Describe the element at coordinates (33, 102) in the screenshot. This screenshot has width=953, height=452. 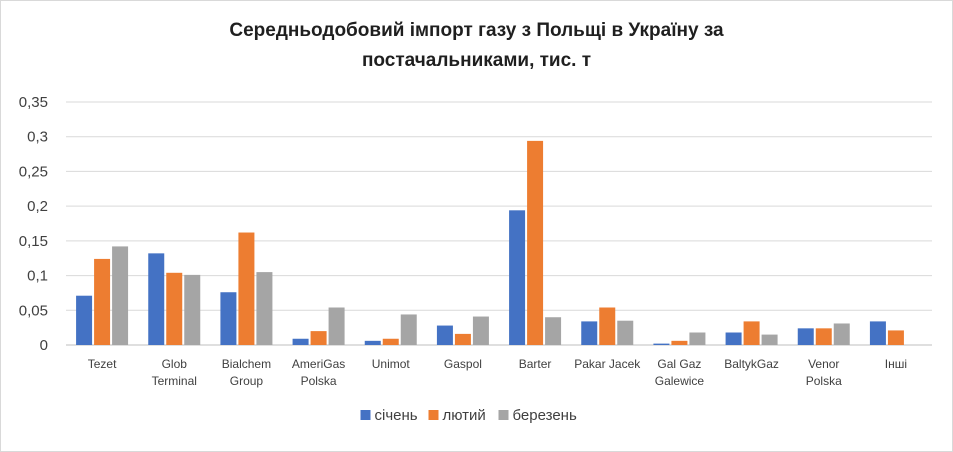
I see `y-tick-label: 0,35` at that location.